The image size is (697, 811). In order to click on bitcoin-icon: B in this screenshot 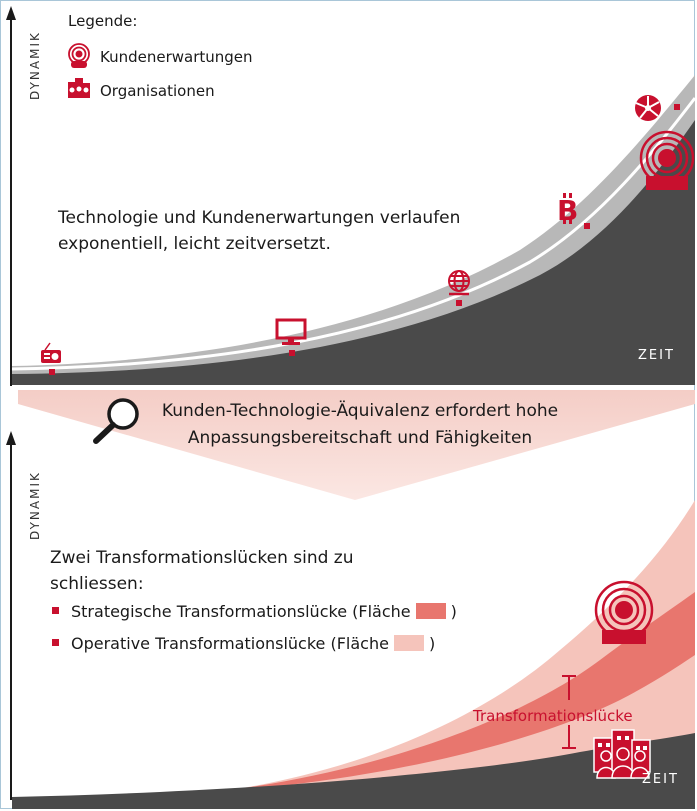, I will do `click(567, 210)`.